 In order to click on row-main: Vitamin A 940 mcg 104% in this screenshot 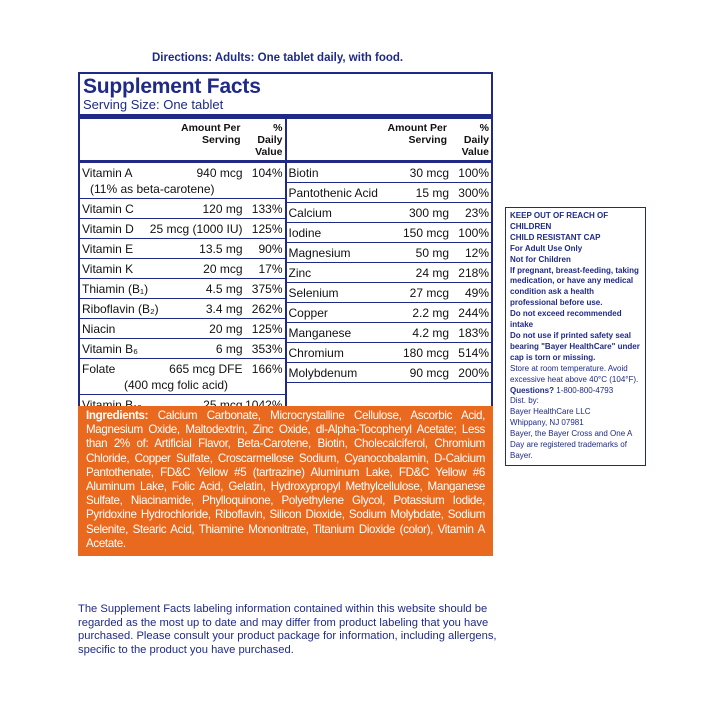, I will do `click(182, 173)`.